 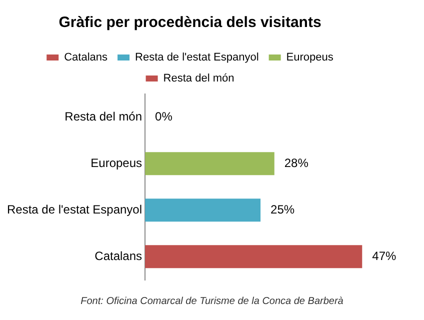 What do you see at coordinates (384, 255) in the screenshot?
I see `data-label: 47%` at bounding box center [384, 255].